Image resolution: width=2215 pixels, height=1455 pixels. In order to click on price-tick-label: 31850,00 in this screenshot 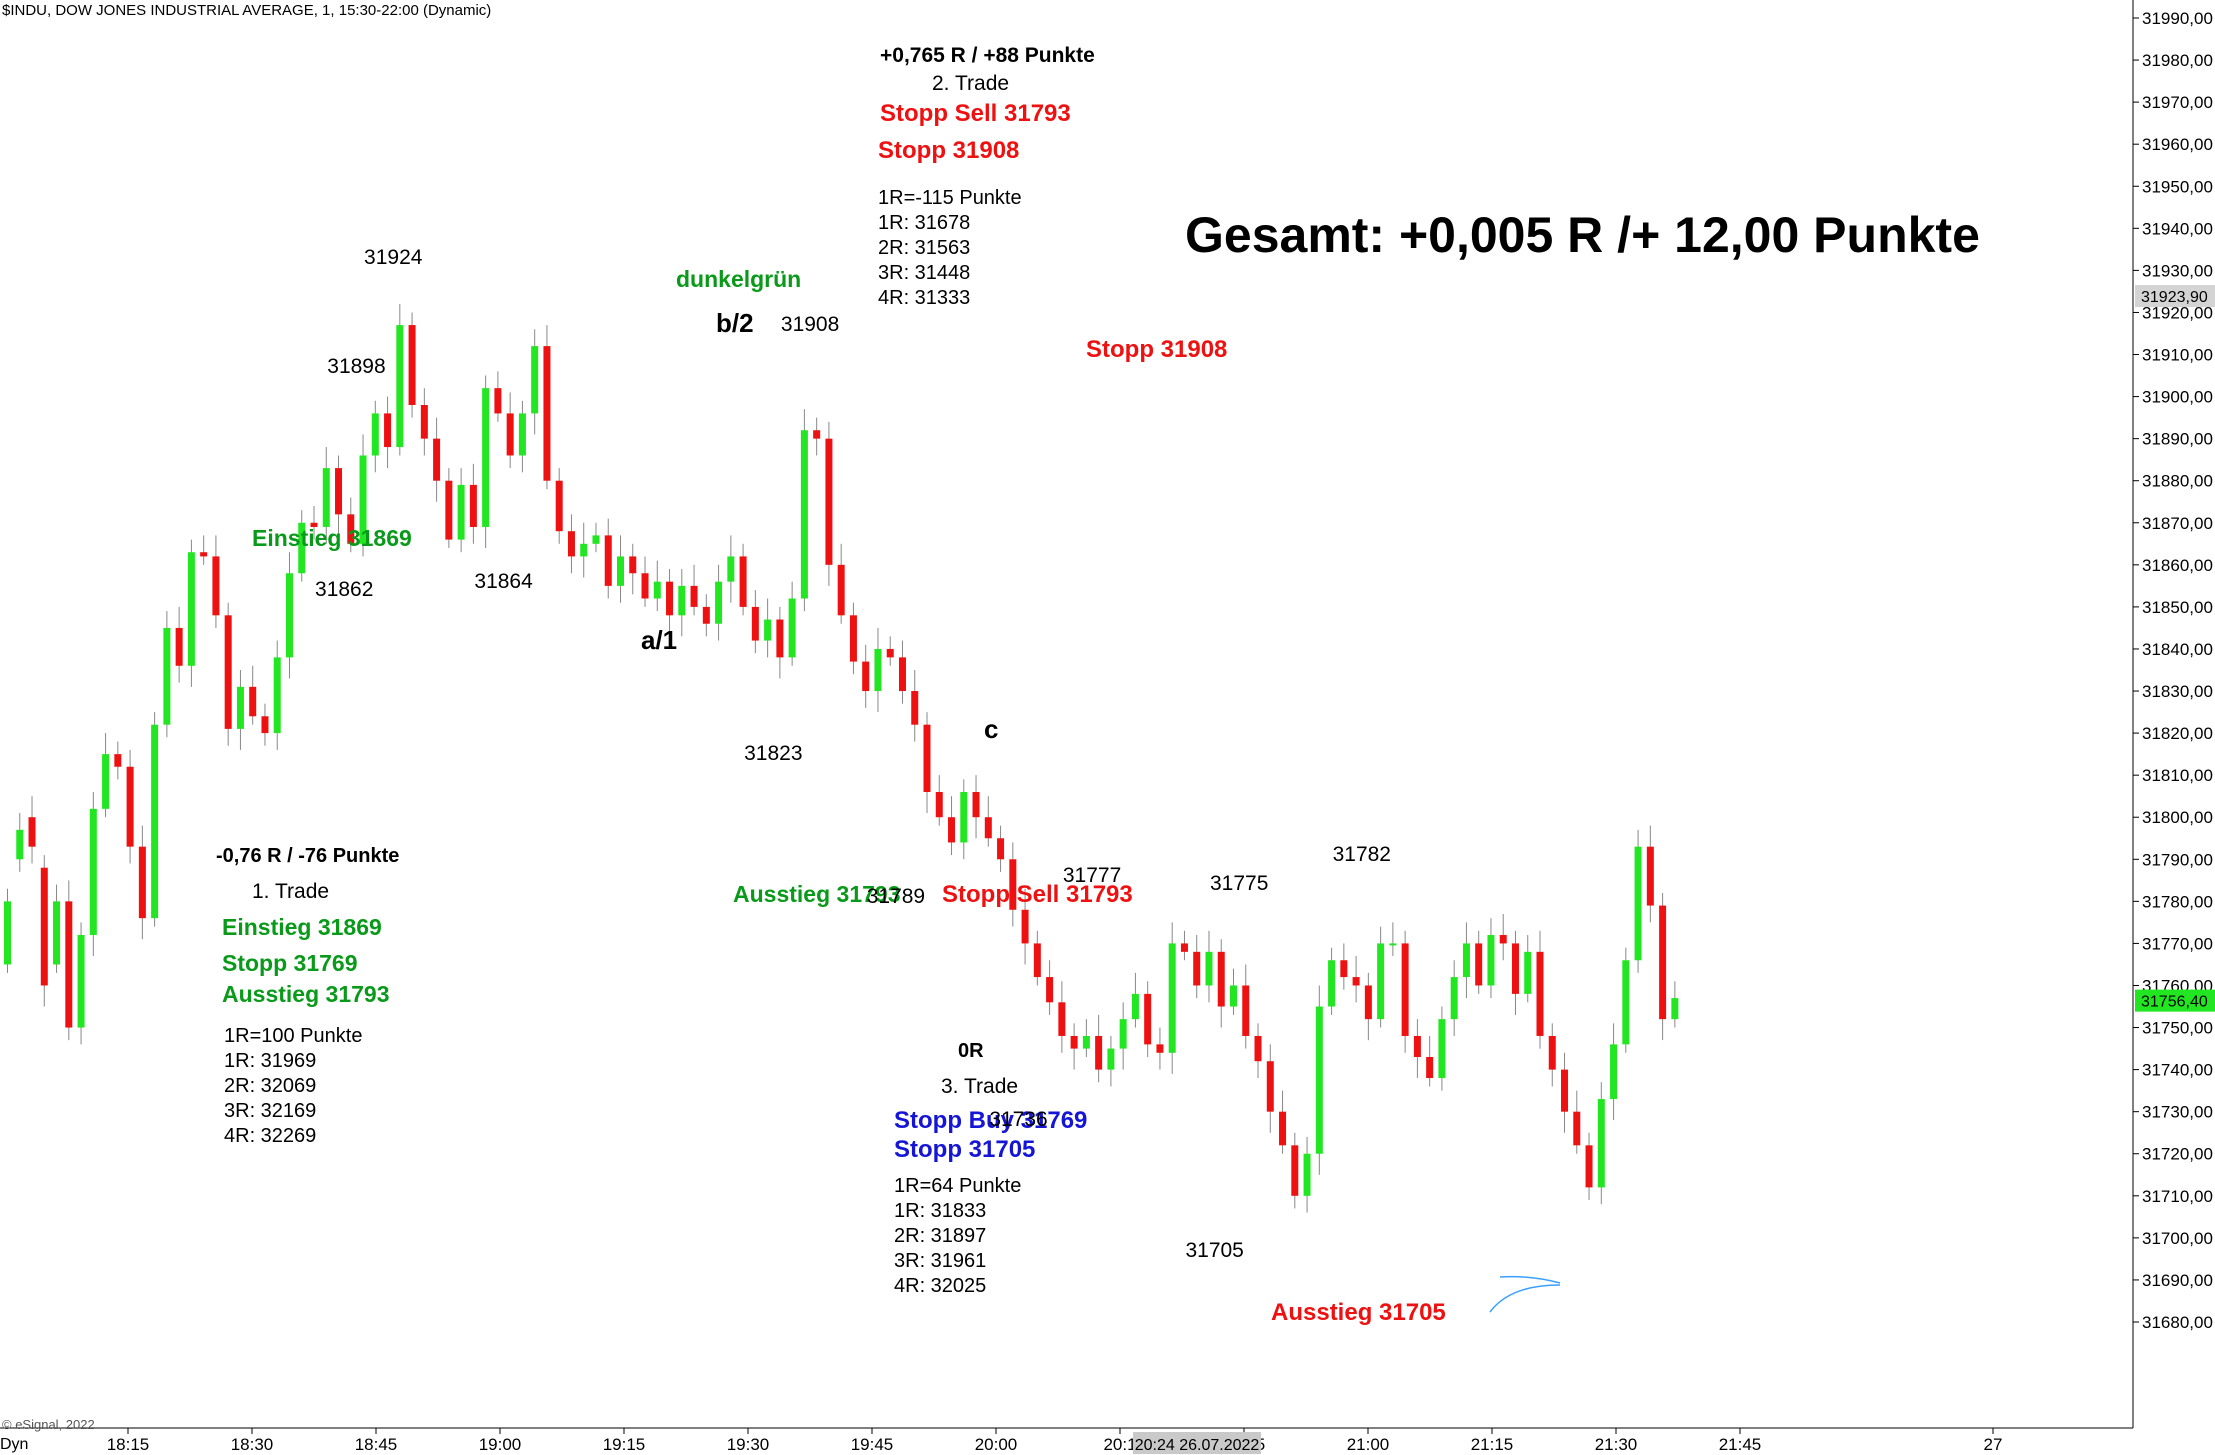, I will do `click(2177, 607)`.